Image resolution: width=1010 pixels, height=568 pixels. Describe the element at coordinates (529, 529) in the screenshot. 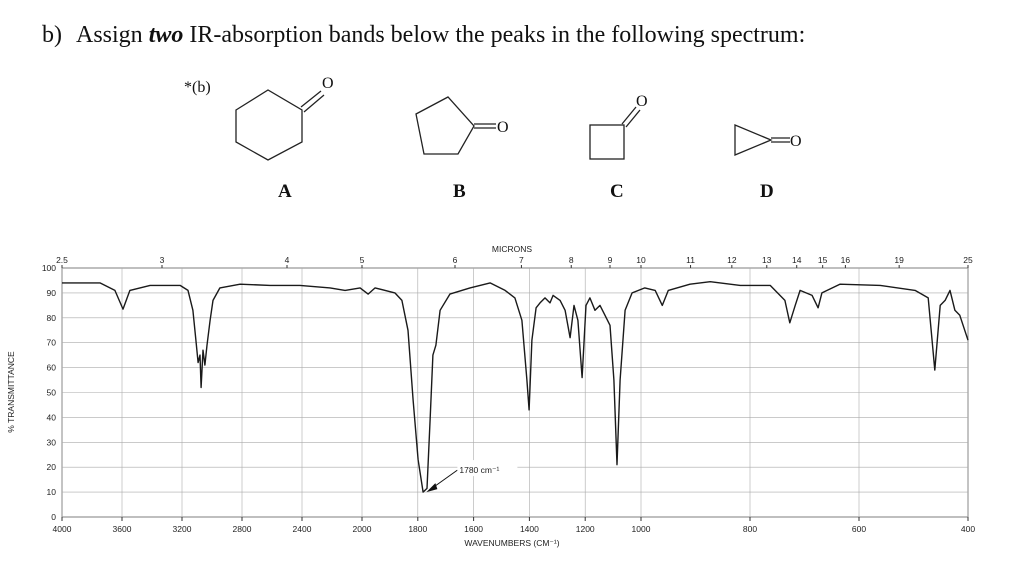

I see `x-tick-label: 1400` at that location.